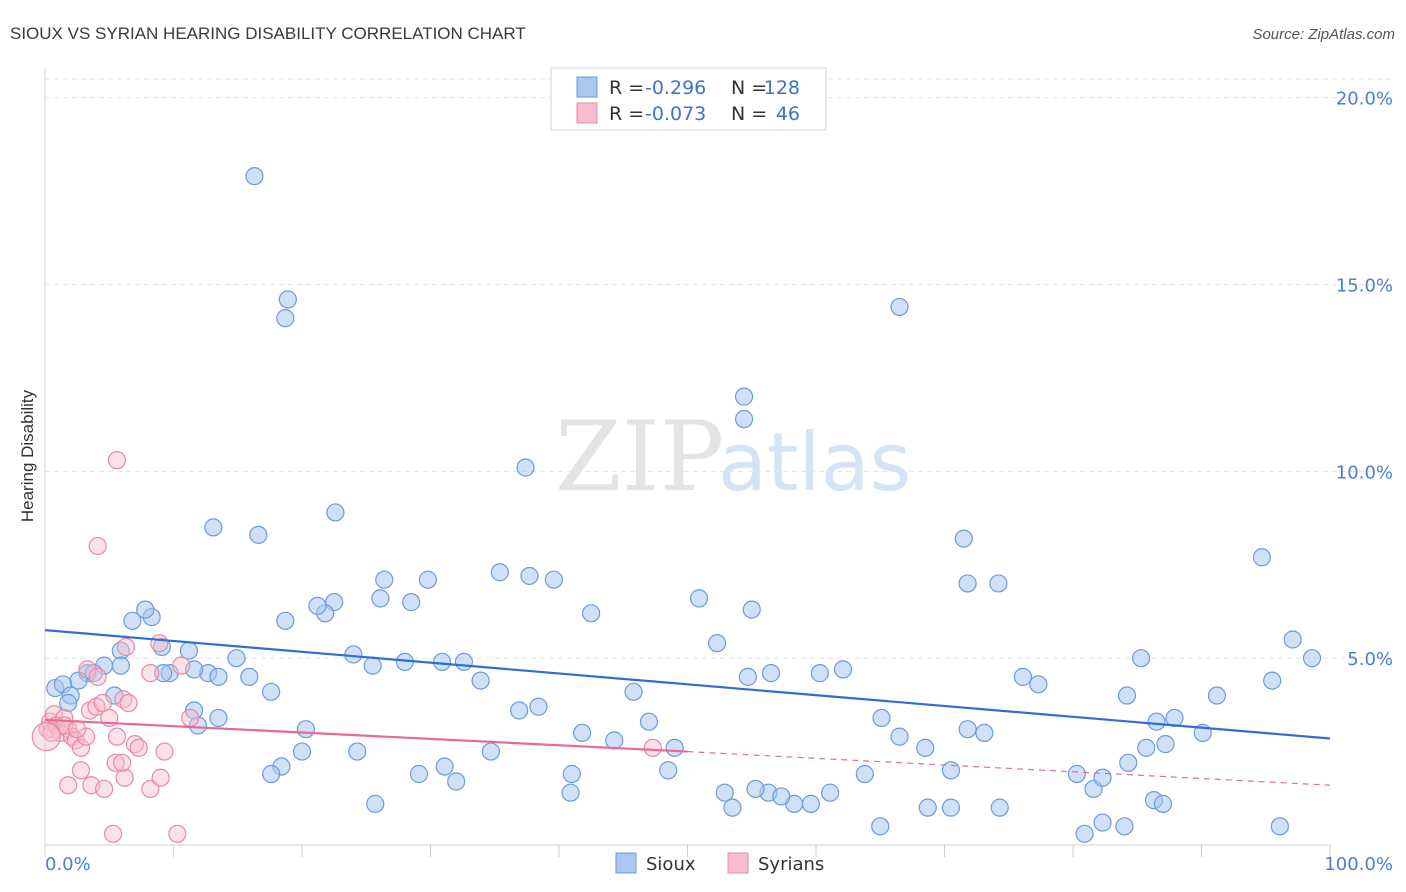 This screenshot has height=892, width=1406. Describe the element at coordinates (1358, 864) in the screenshot. I see `x-tick-label-1: 100.0%` at that location.